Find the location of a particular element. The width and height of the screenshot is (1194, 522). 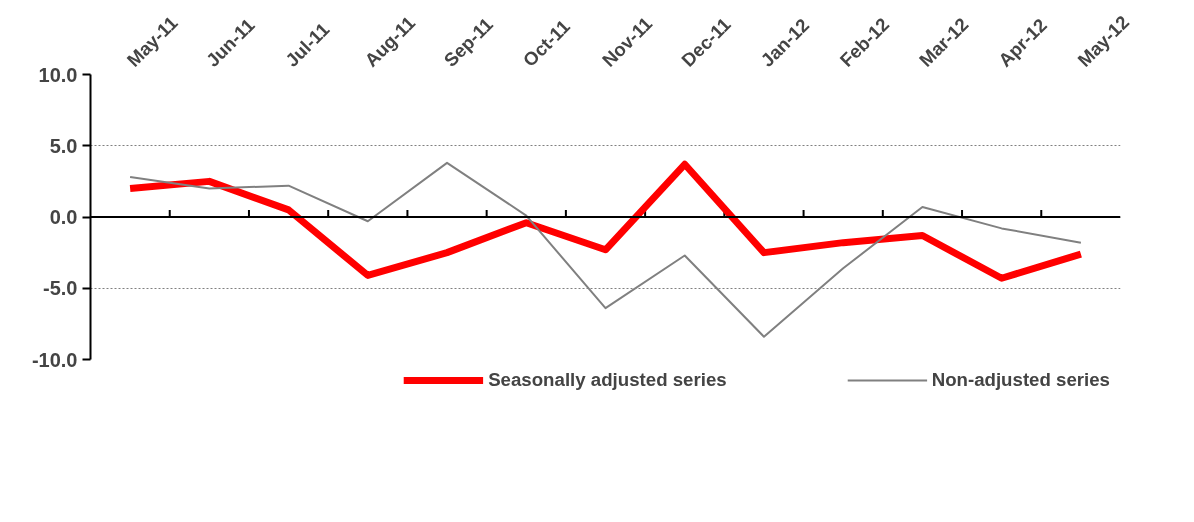

legend-label: Seasonally adjusted series is located at coordinates (607, 380).